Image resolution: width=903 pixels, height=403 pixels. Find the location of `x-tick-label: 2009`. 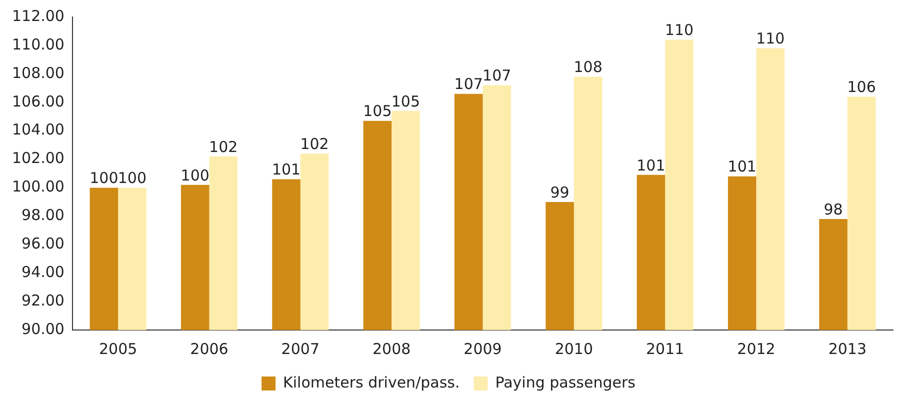

x-tick-label: 2009 is located at coordinates (483, 349).